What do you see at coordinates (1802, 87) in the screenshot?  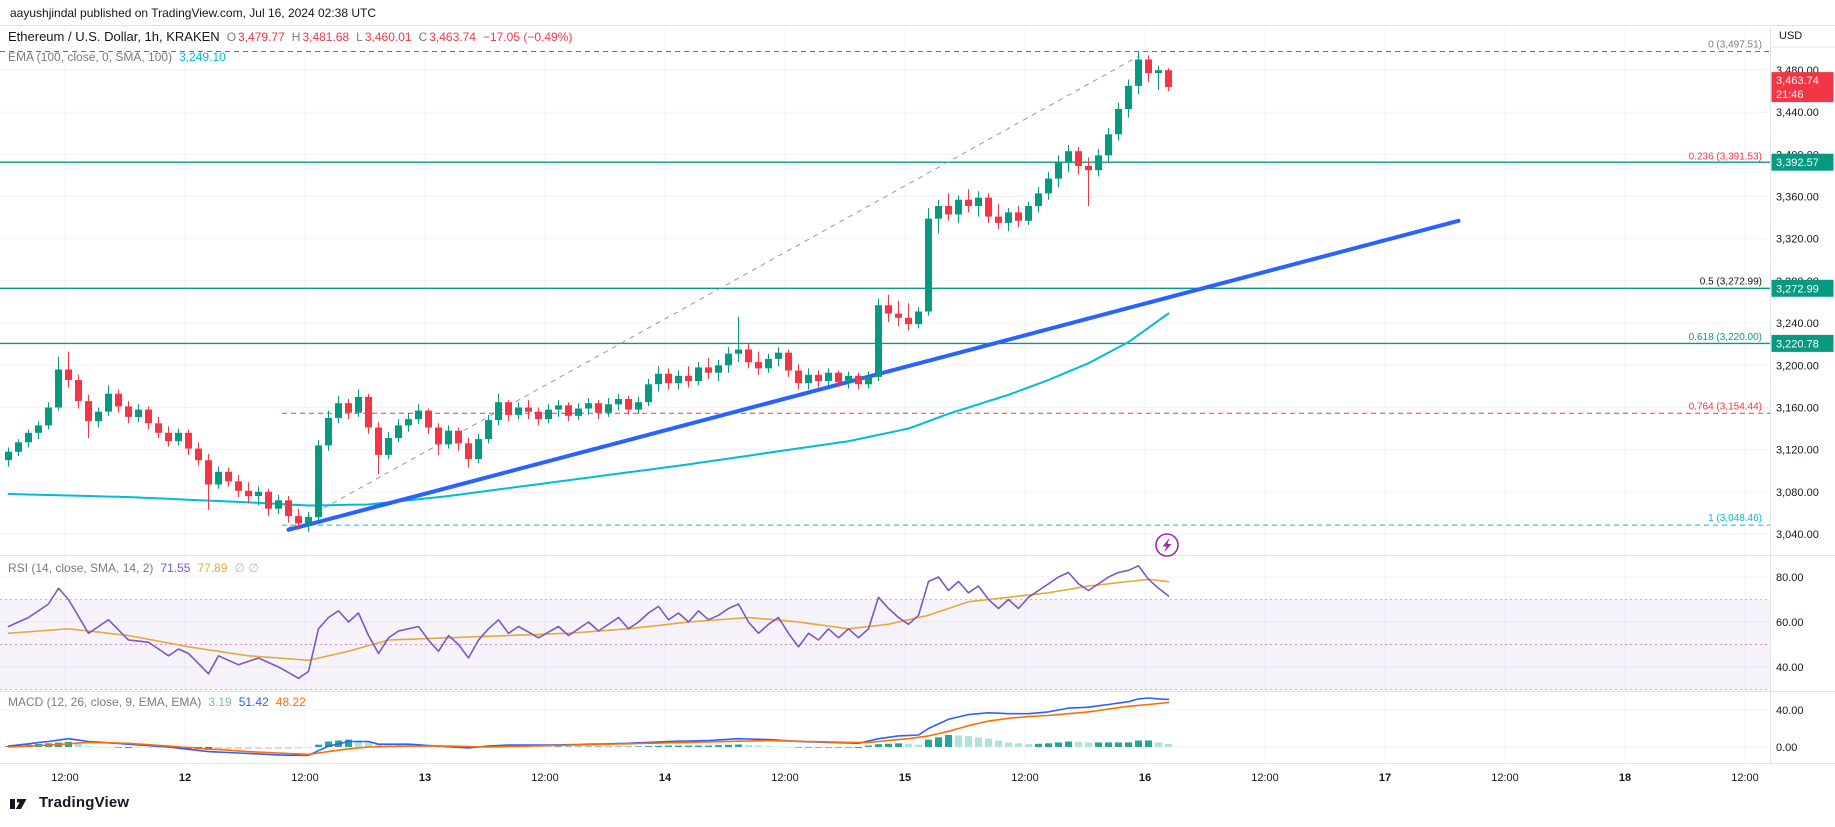 I see `last-price-badge` at bounding box center [1802, 87].